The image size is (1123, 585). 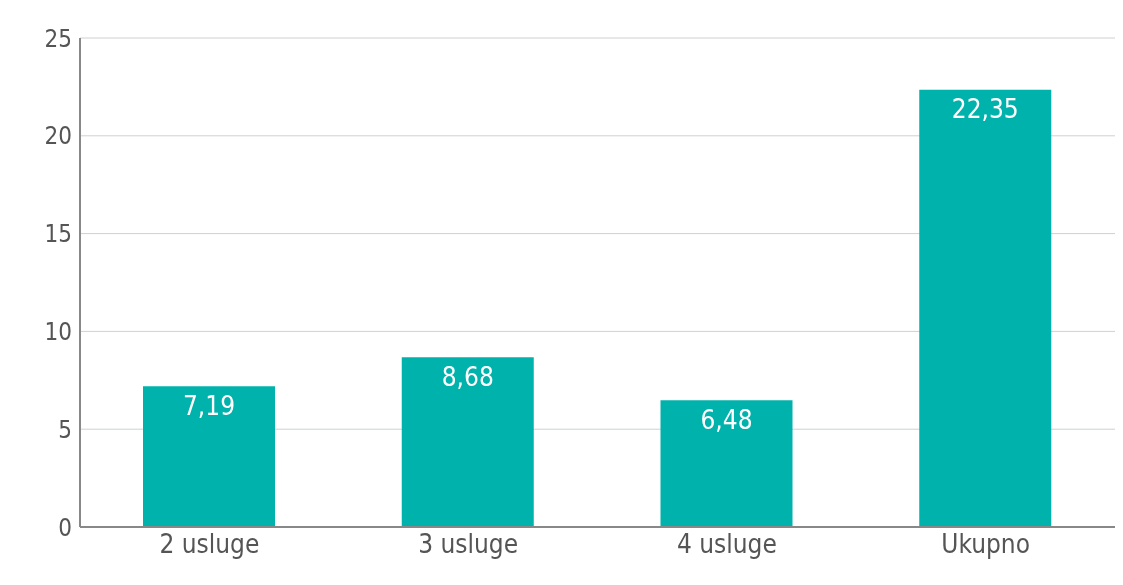 What do you see at coordinates (58, 331) in the screenshot?
I see `y-tick-label: 10` at bounding box center [58, 331].